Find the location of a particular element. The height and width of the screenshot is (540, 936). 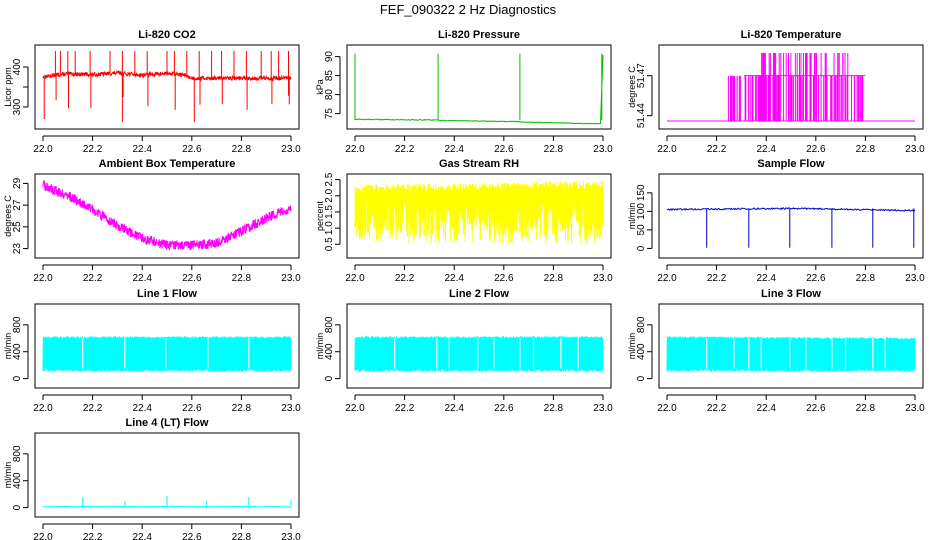

series-line-rh is located at coordinates (479, 213).